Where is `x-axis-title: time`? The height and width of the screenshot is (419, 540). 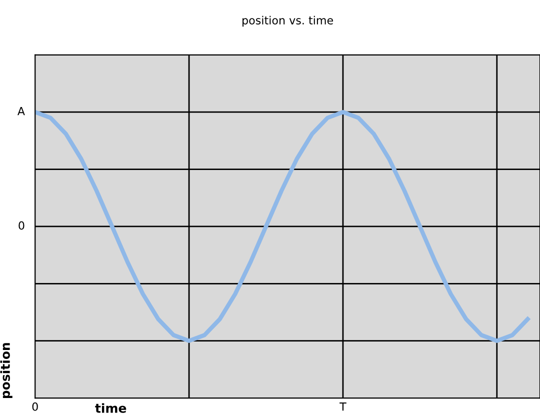
x-axis-title: time is located at coordinates (110, 408).